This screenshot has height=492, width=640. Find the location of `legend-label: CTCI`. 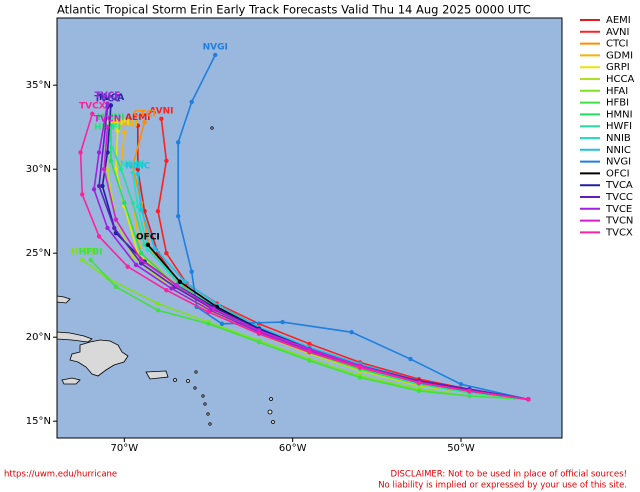

legend-label: CTCI is located at coordinates (617, 44).